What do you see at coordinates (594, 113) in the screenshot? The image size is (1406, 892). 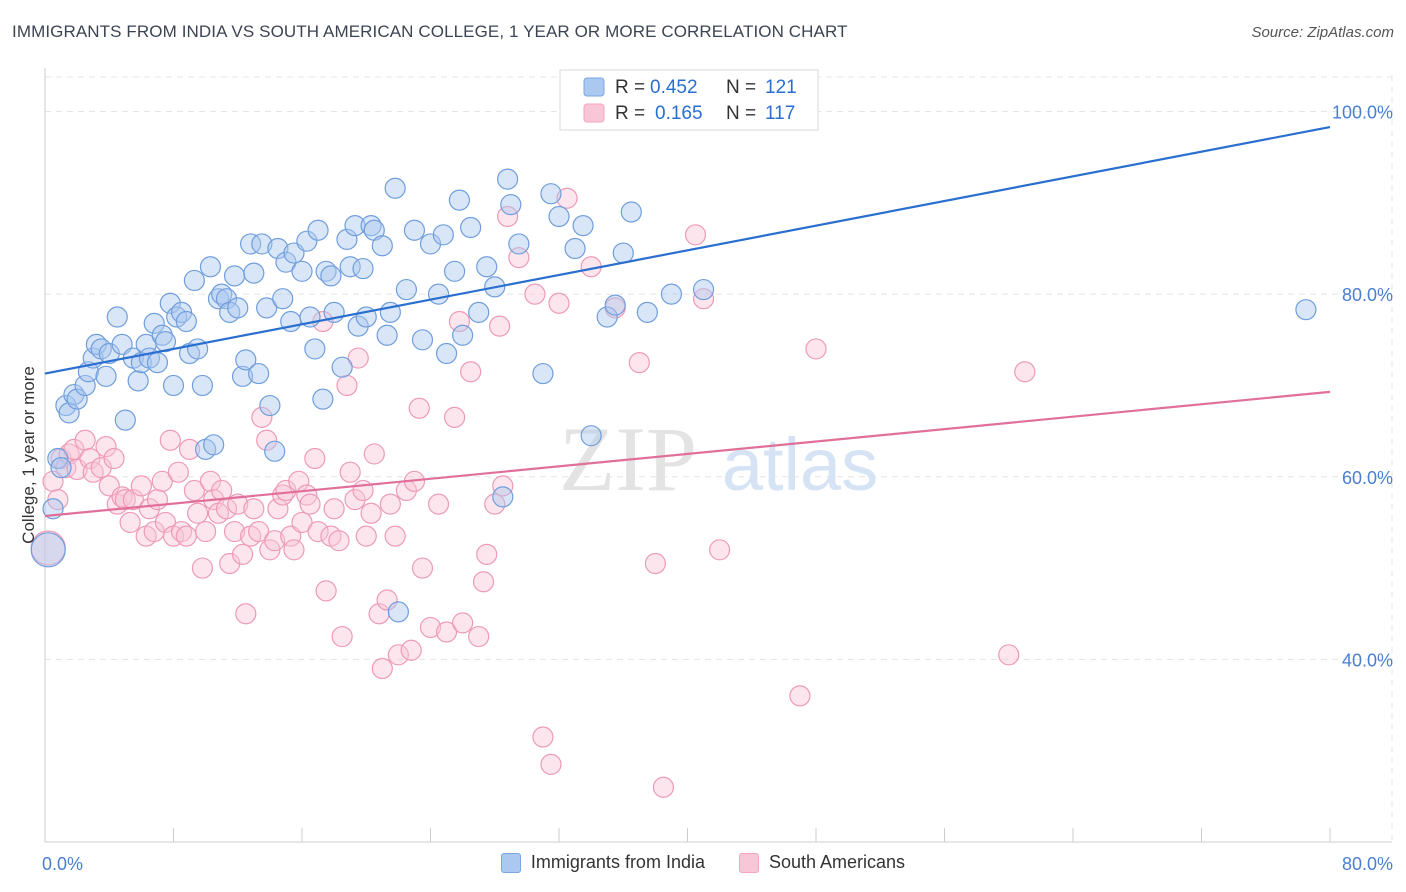 I see `legend-swatch-pink` at bounding box center [594, 113].